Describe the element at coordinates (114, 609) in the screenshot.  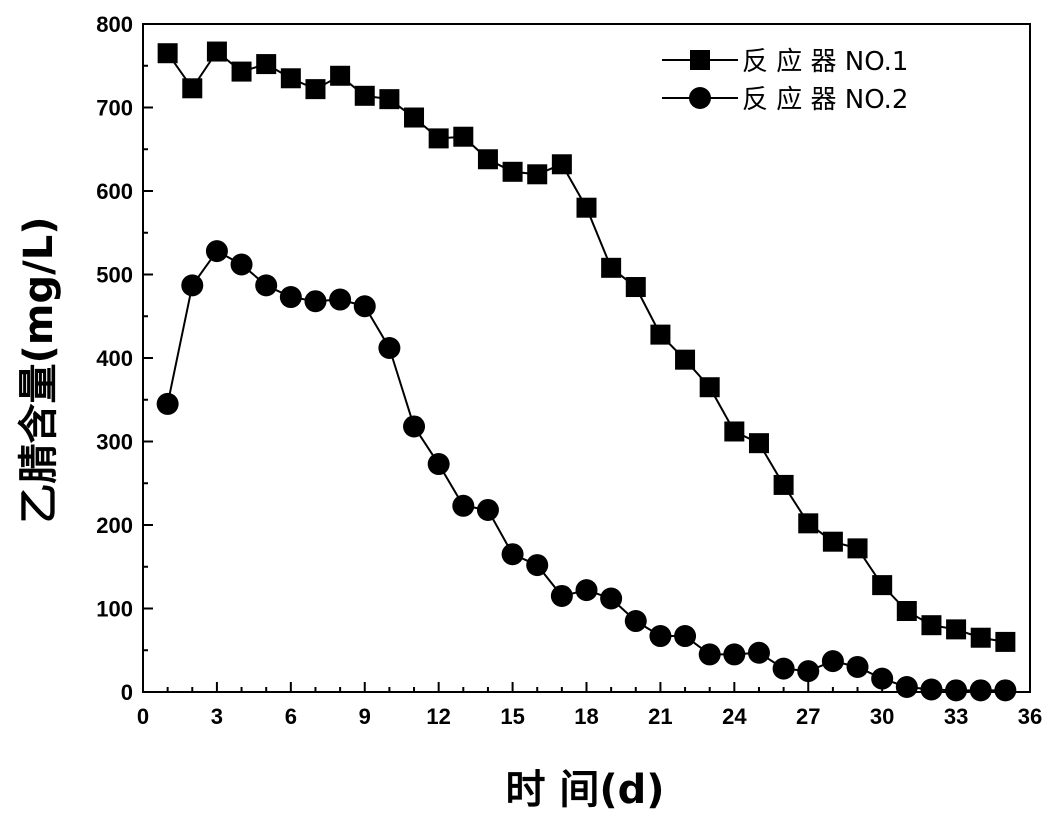
I see `y-tick-label: 100` at that location.